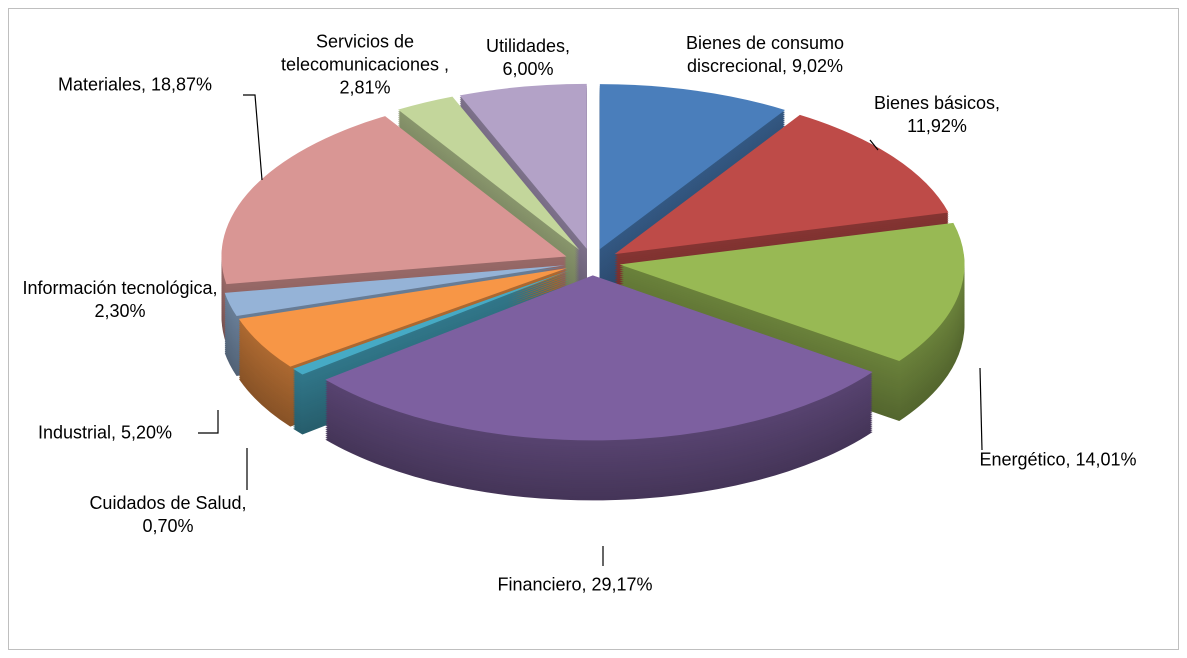 This screenshot has height=658, width=1187. What do you see at coordinates (168, 514) in the screenshot?
I see `data-label: Cuidados de Salud, 0,70%` at bounding box center [168, 514].